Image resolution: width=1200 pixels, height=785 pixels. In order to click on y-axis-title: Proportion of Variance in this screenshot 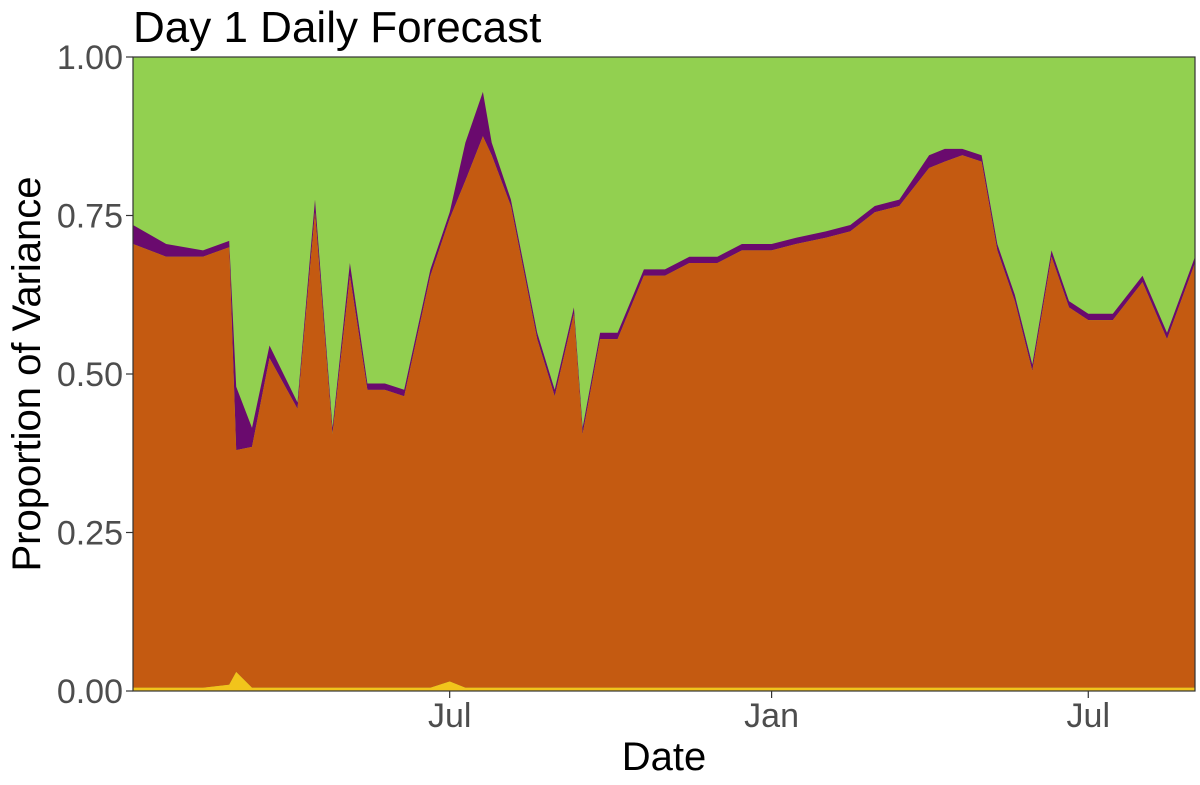, I will do `click(27, 373)`.